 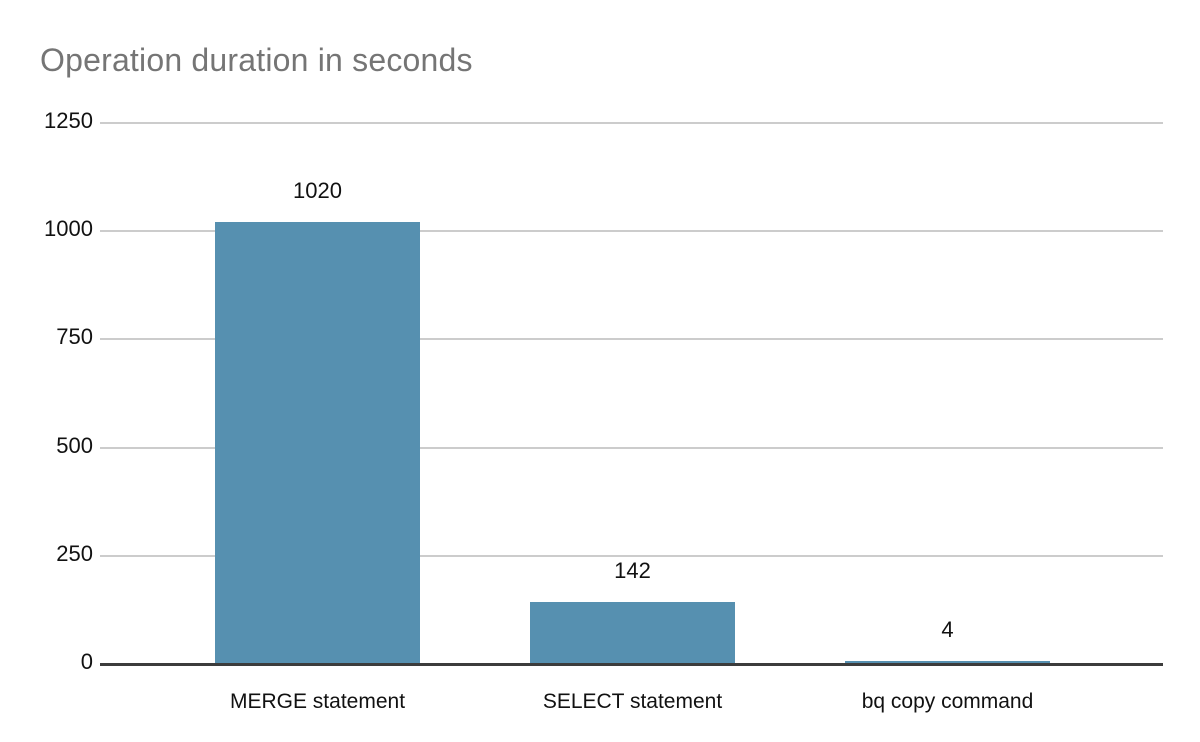 What do you see at coordinates (68, 229) in the screenshot?
I see `y-axis-tick-label: 1000` at bounding box center [68, 229].